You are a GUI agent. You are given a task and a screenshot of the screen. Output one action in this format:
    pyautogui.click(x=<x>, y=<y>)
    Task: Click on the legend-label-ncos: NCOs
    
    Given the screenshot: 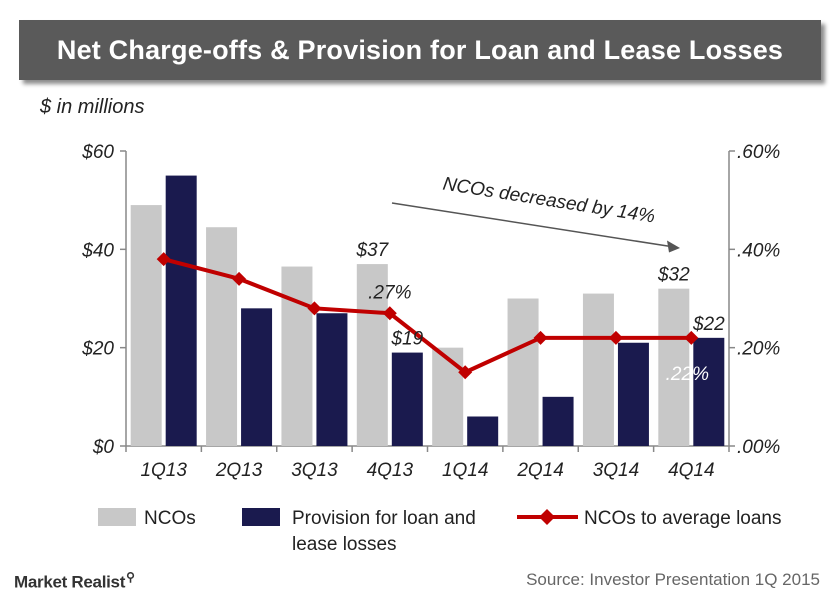 What is the action you would take?
    pyautogui.click(x=170, y=518)
    